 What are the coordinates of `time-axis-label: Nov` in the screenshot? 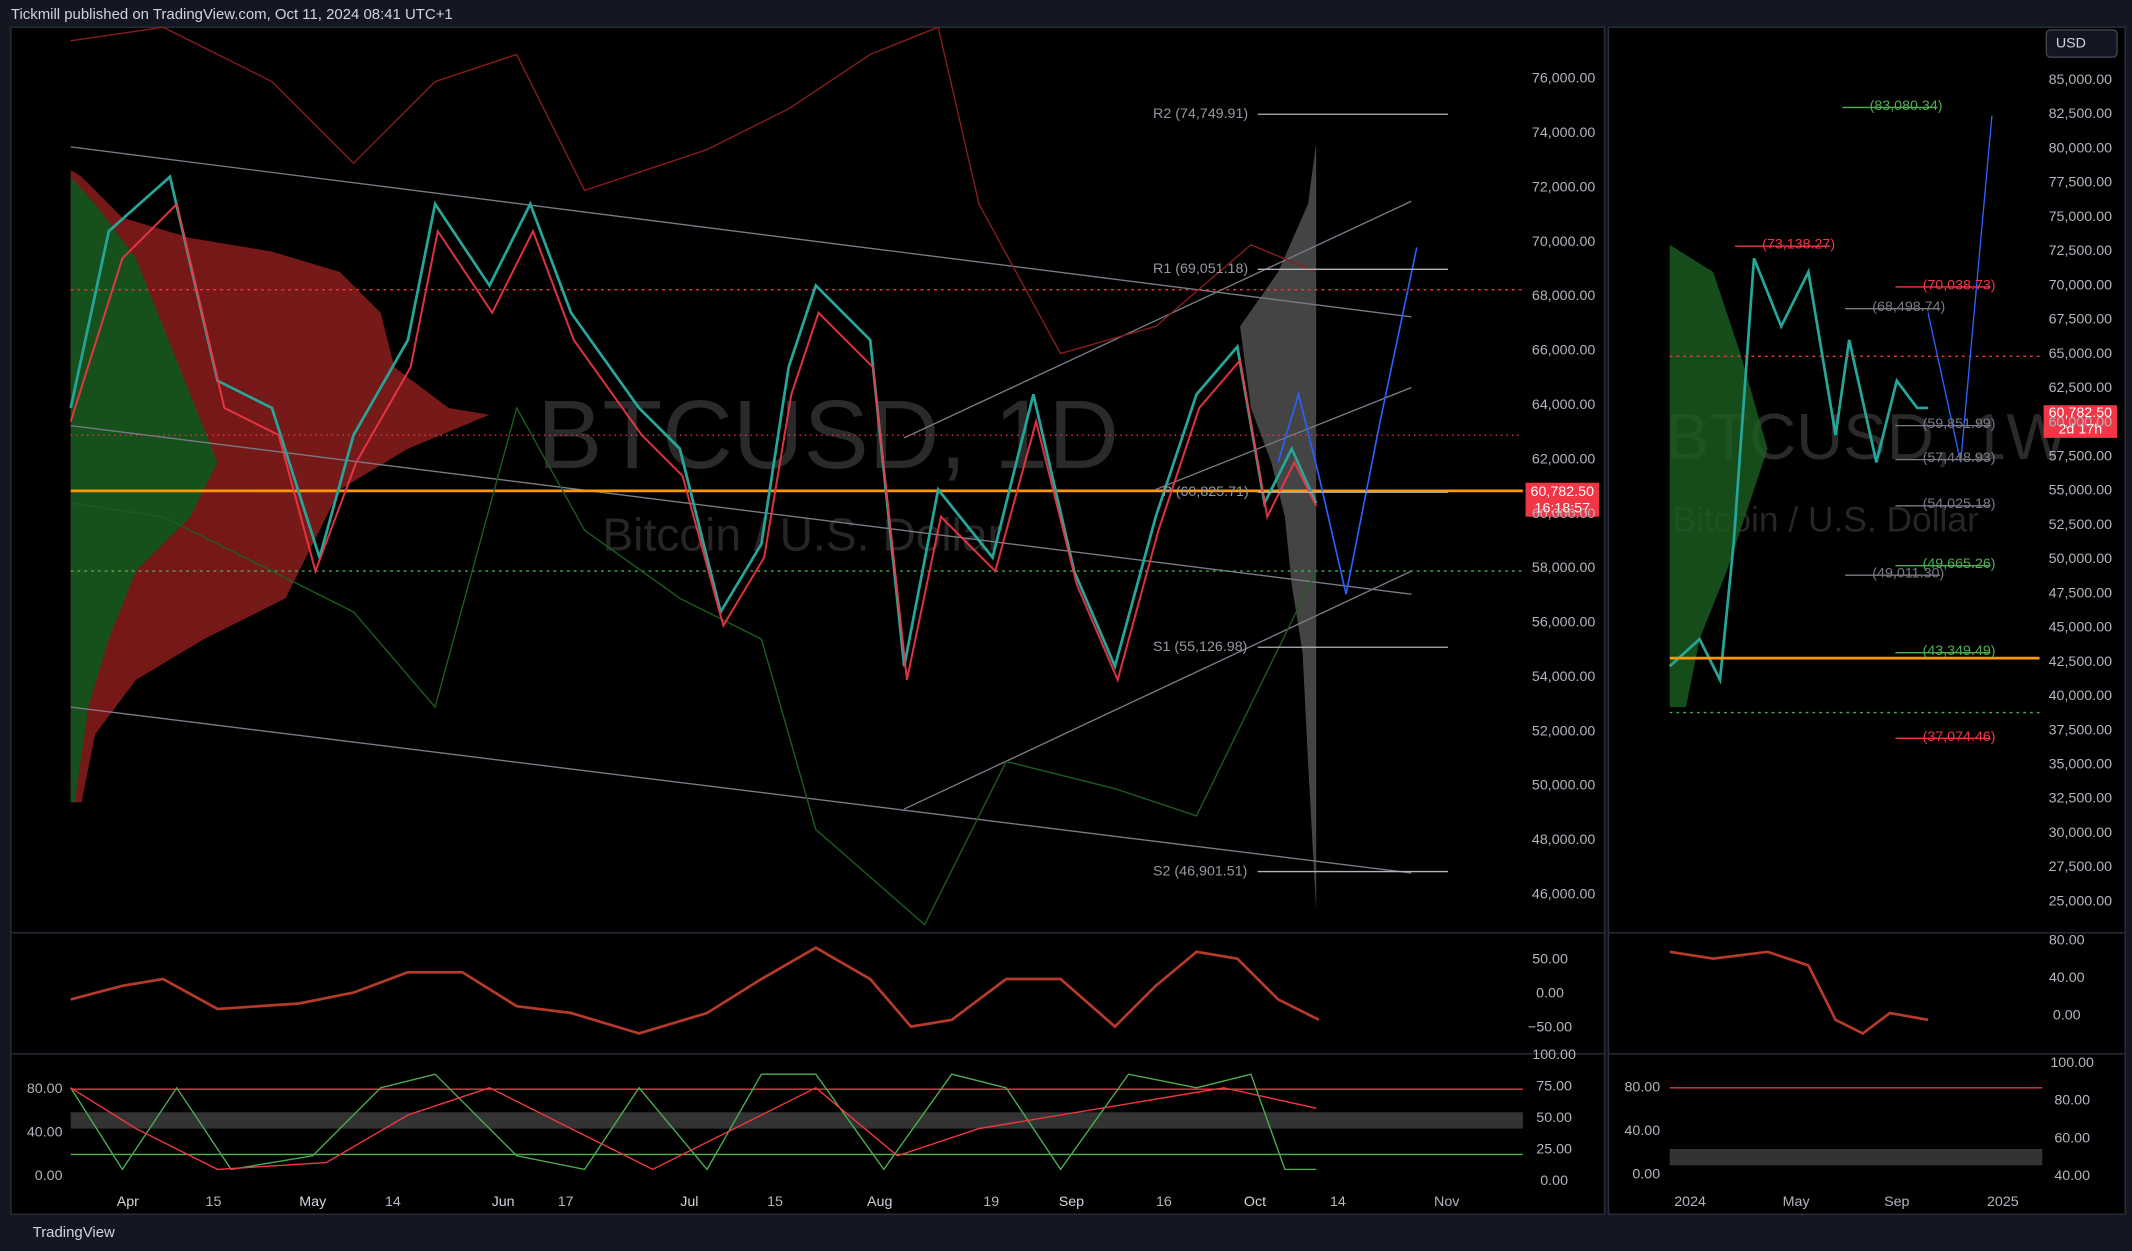 It's located at (1447, 1202).